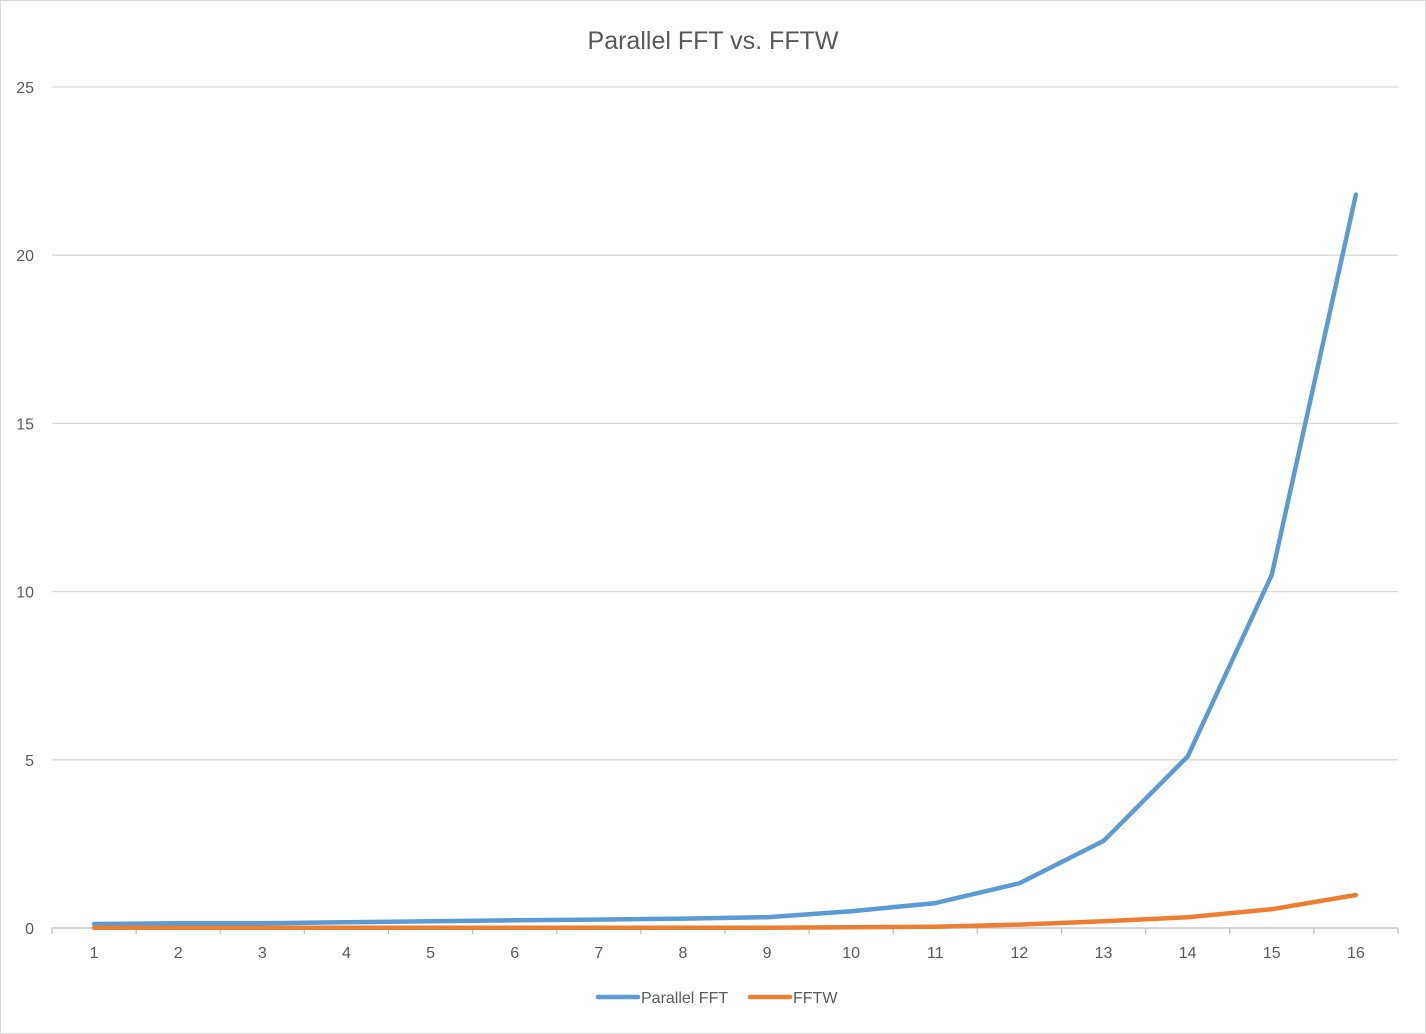  What do you see at coordinates (935, 953) in the screenshot?
I see `x-tick-label: 11` at bounding box center [935, 953].